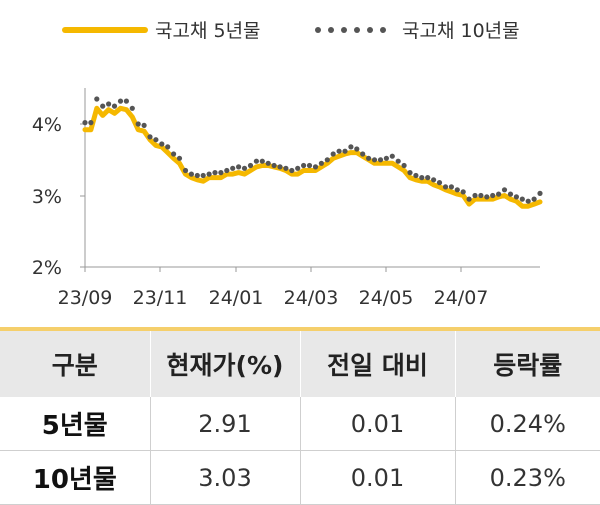  I want to click on header-category: 구분, so click(75, 364).